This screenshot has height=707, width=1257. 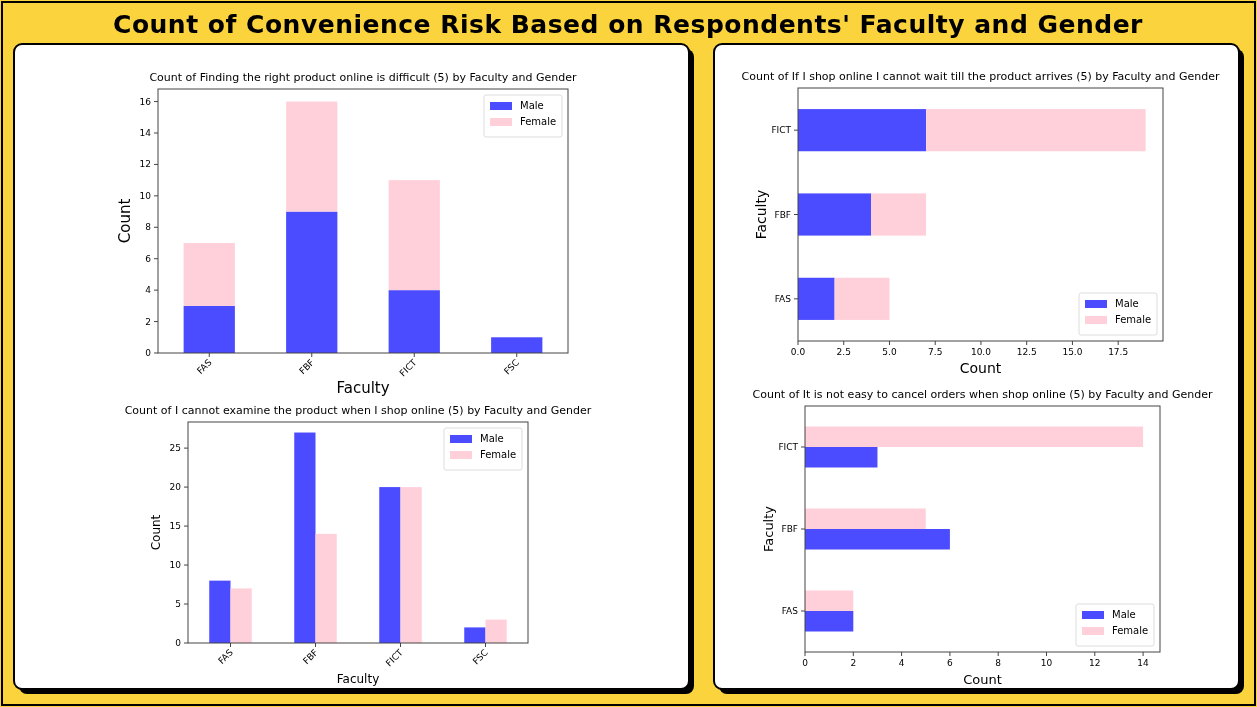 What do you see at coordinates (145, 164) in the screenshot?
I see `y-tick-label: 12` at bounding box center [145, 164].